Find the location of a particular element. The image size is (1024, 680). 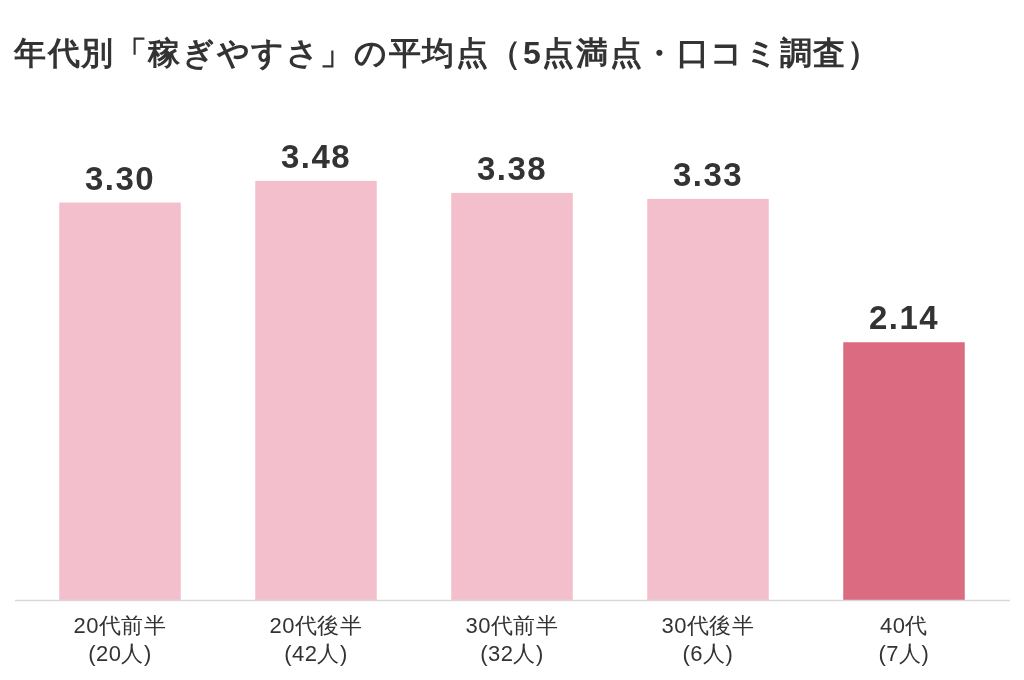

title: 年代別「稼ぎやすさ」の平均点（5点満点・口コミ調査） is located at coordinates (447, 53).